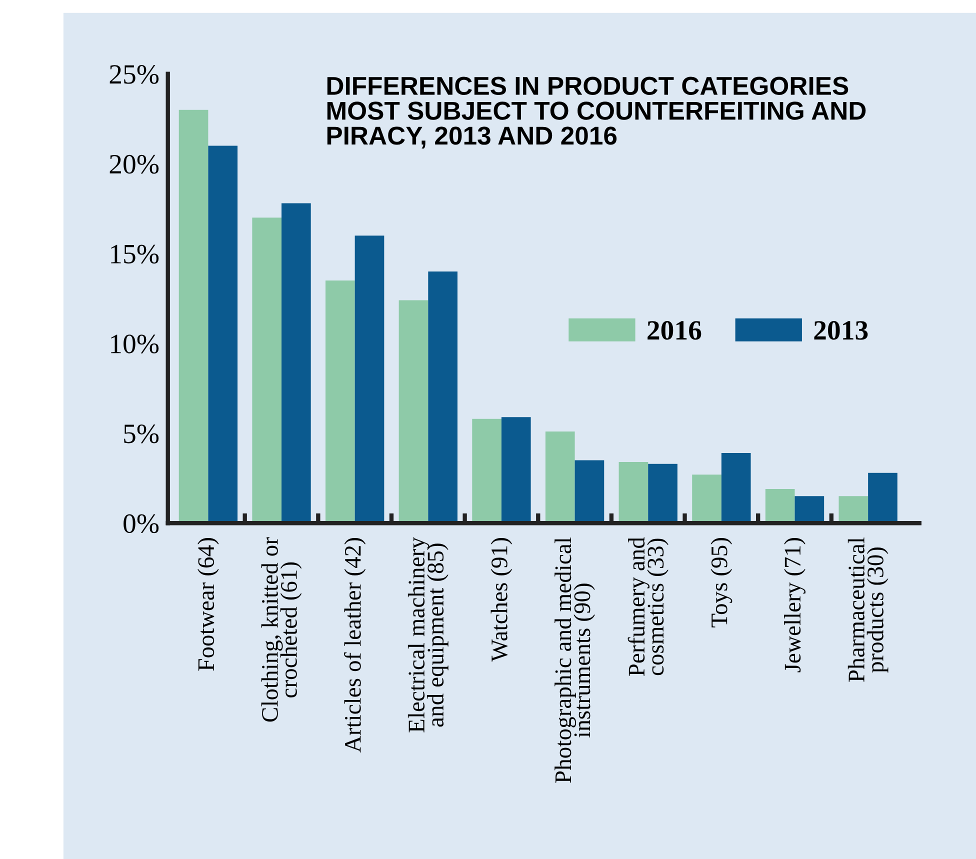  I want to click on text: DIFFERENCES IN PRODUCT CATEGORIES MOST SUBJECT TO COUNTERFEITING AND PIRACY, 2013 AND 2016, so click(596, 112).